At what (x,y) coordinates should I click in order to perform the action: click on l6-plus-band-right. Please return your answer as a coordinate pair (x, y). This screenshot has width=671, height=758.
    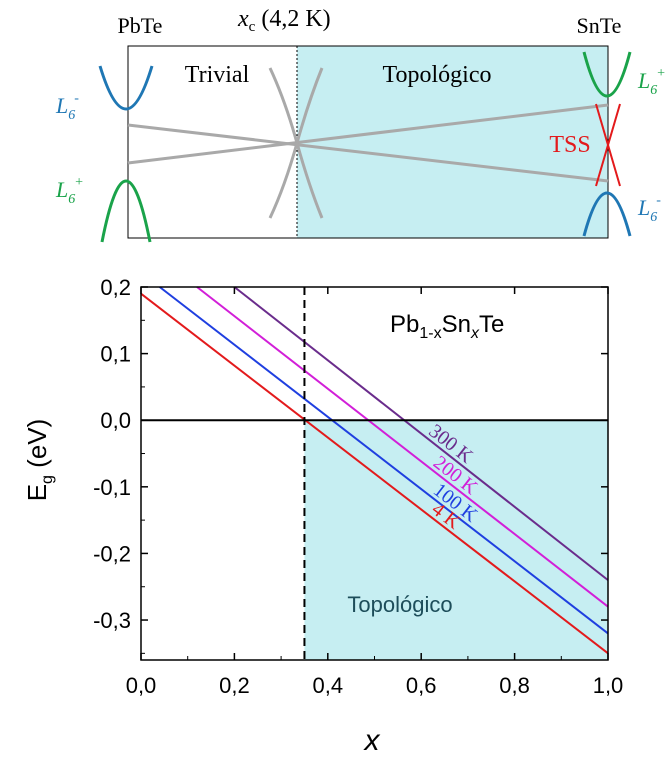
    Looking at the image, I should click on (607, 74).